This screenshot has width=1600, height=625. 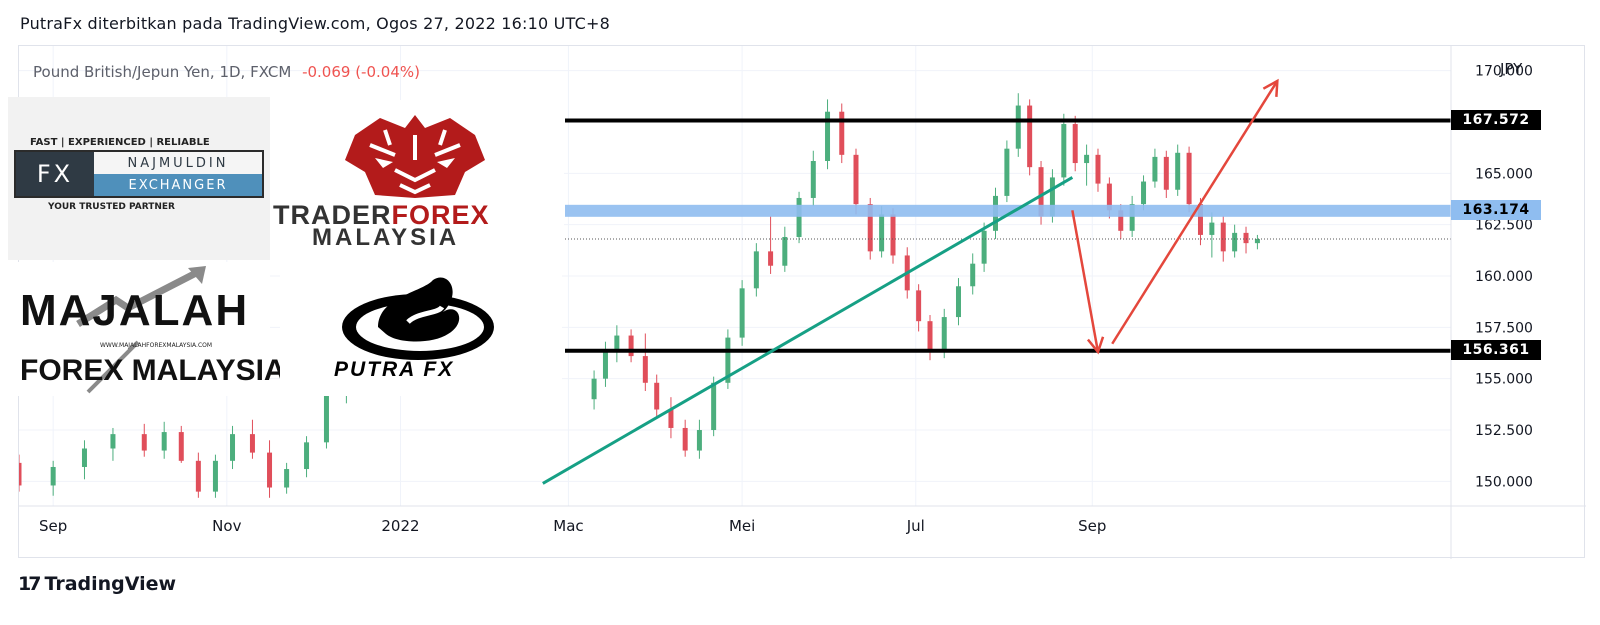 I want to click on tradingview-label: TradingView, so click(x=110, y=584).